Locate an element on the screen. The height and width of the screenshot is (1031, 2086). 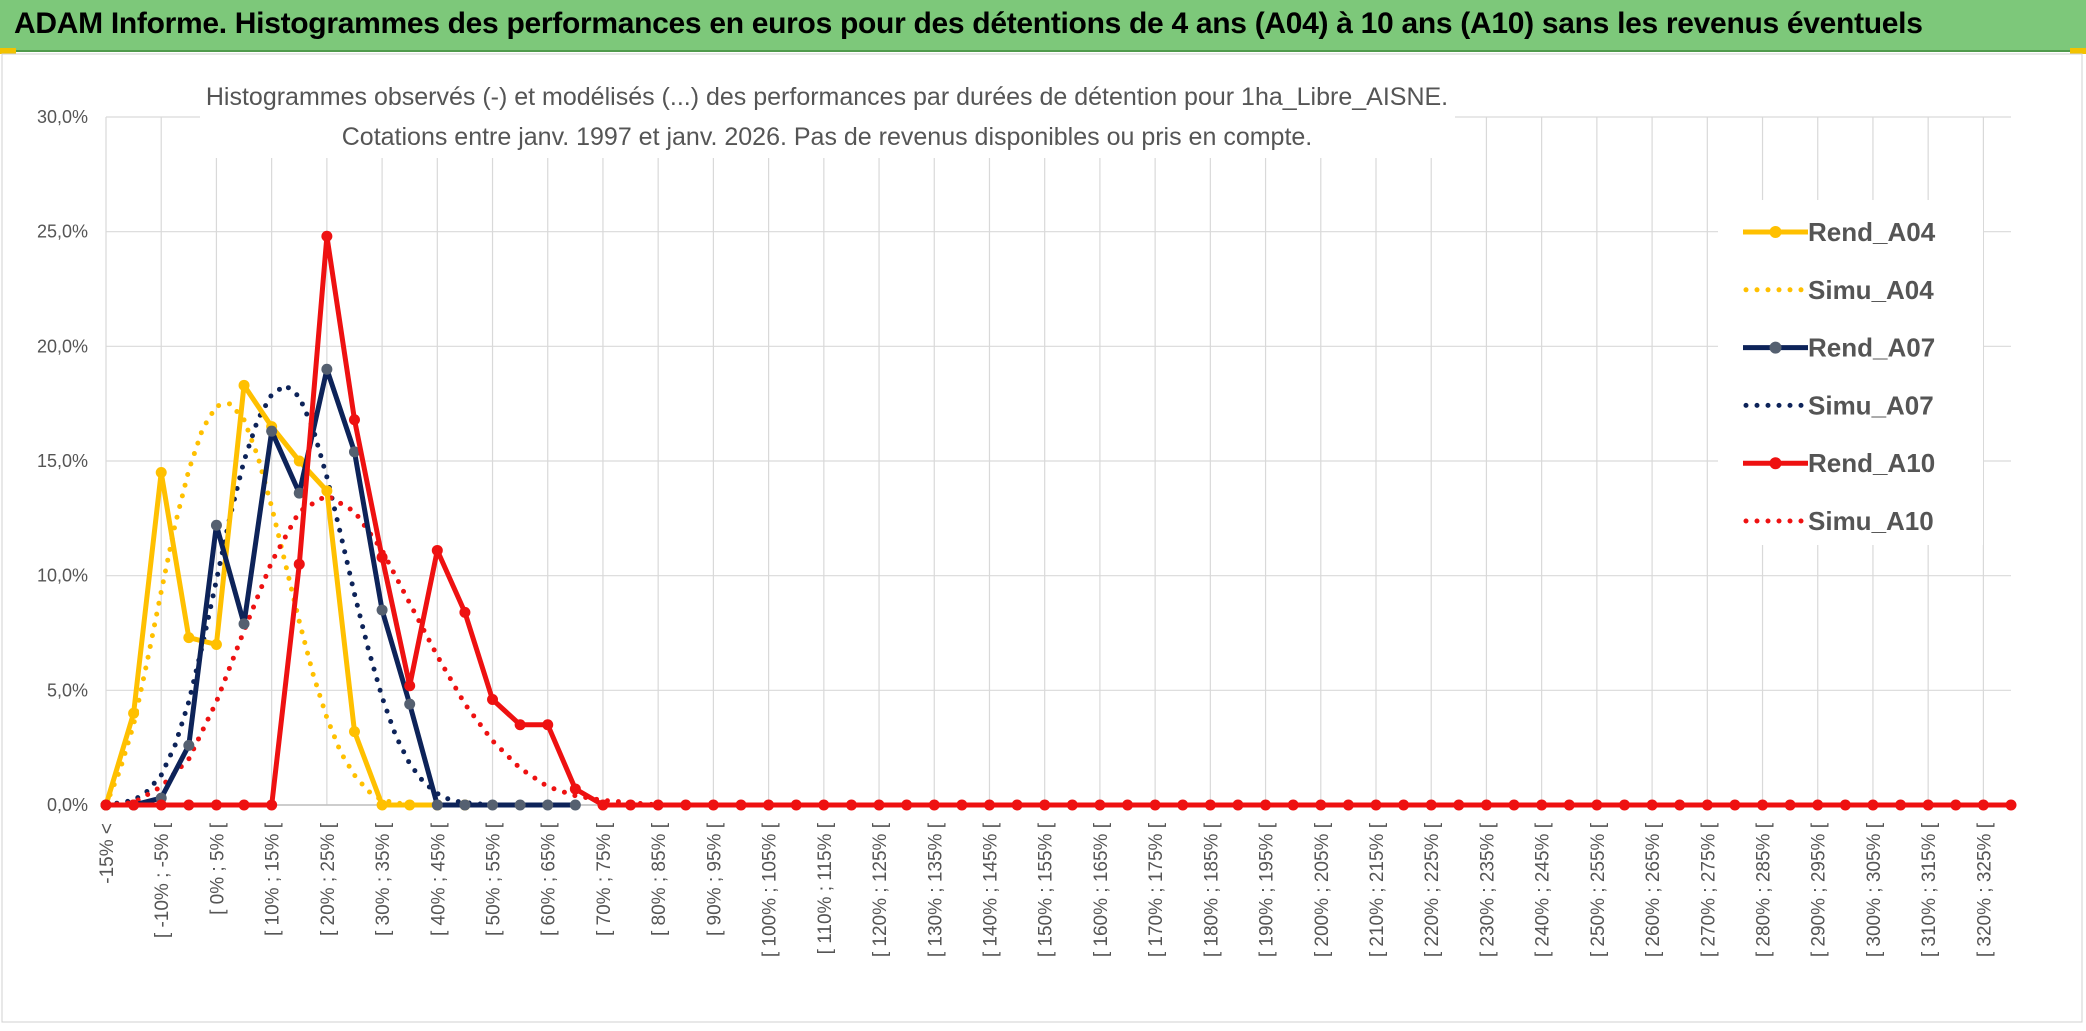
x-tick-label: [ 190% ; 195% [ is located at coordinates (1267, 889).